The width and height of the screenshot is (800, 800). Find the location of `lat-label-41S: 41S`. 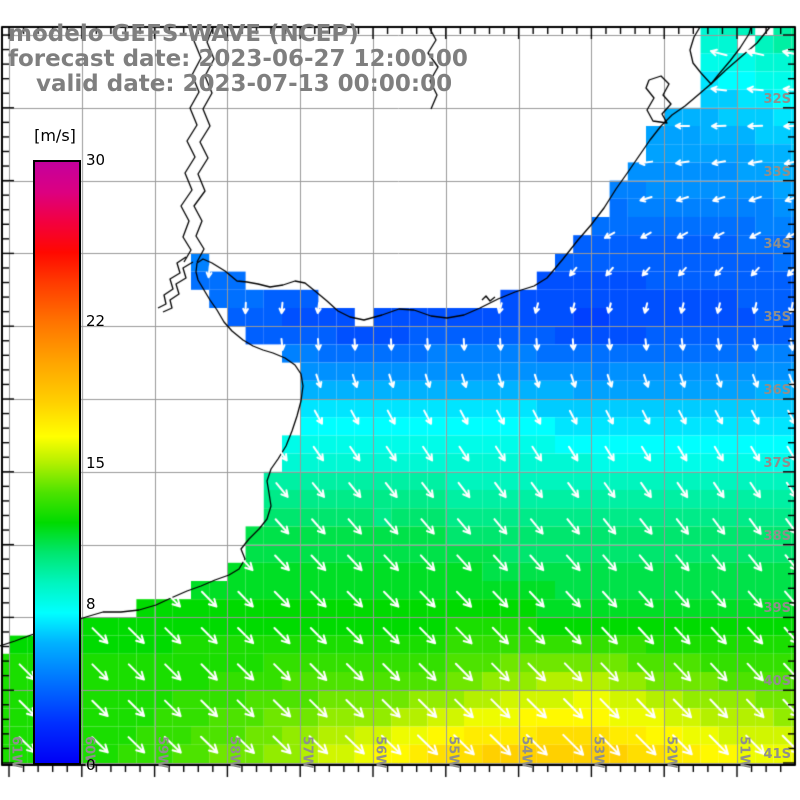

lat-label-41S: 41S is located at coordinates (777, 754).